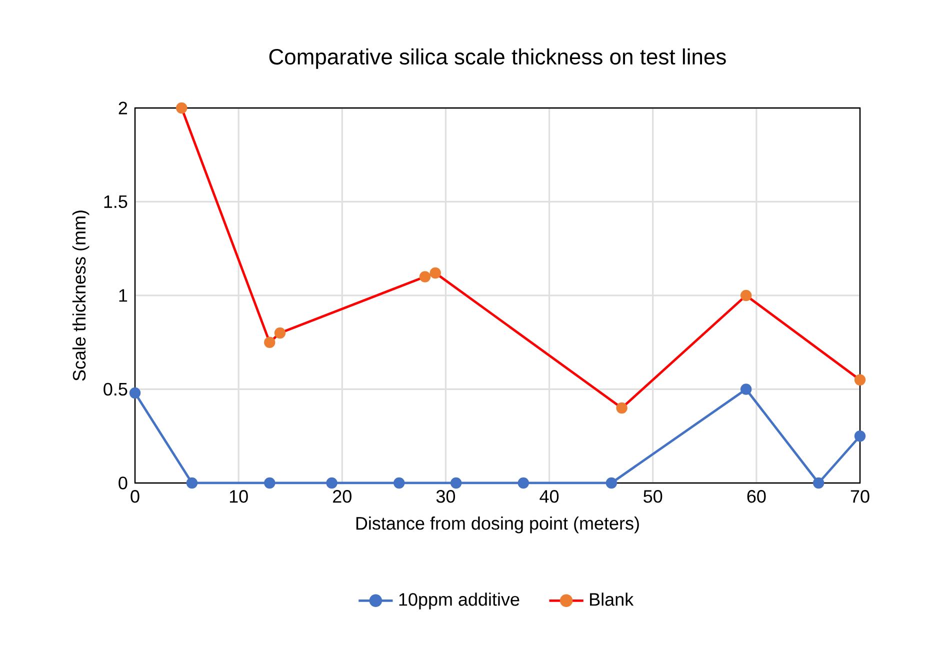 This screenshot has height=656, width=931. Describe the element at coordinates (123, 483) in the screenshot. I see `y-tick-label: 0` at that location.